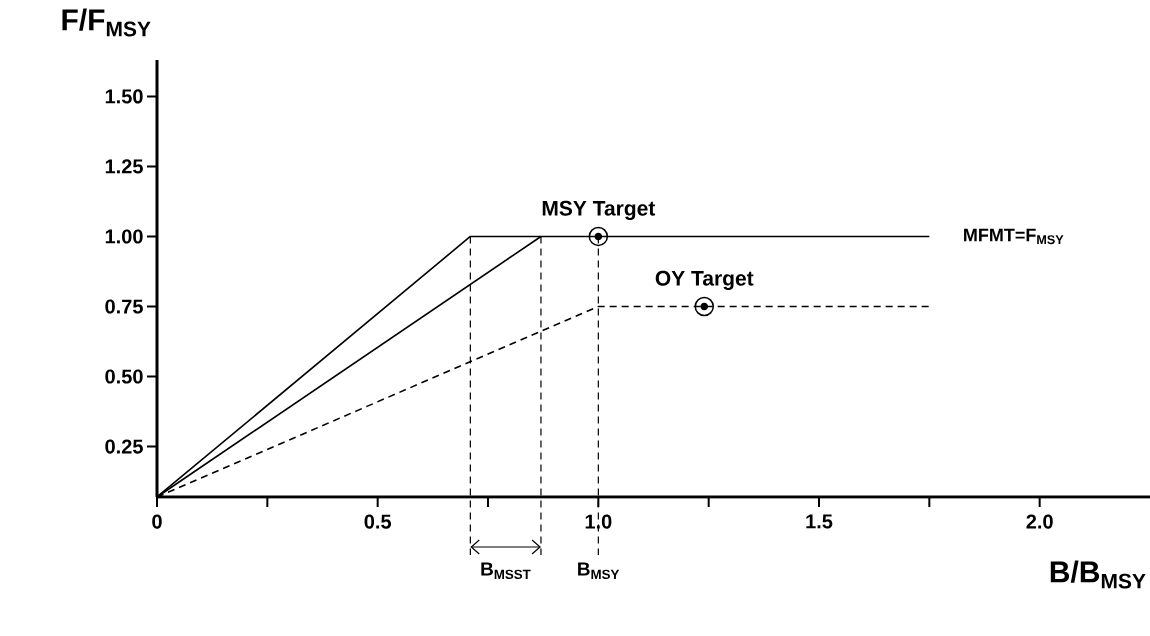  Describe the element at coordinates (704, 280) in the screenshot. I see `series-label: OY Target` at that location.